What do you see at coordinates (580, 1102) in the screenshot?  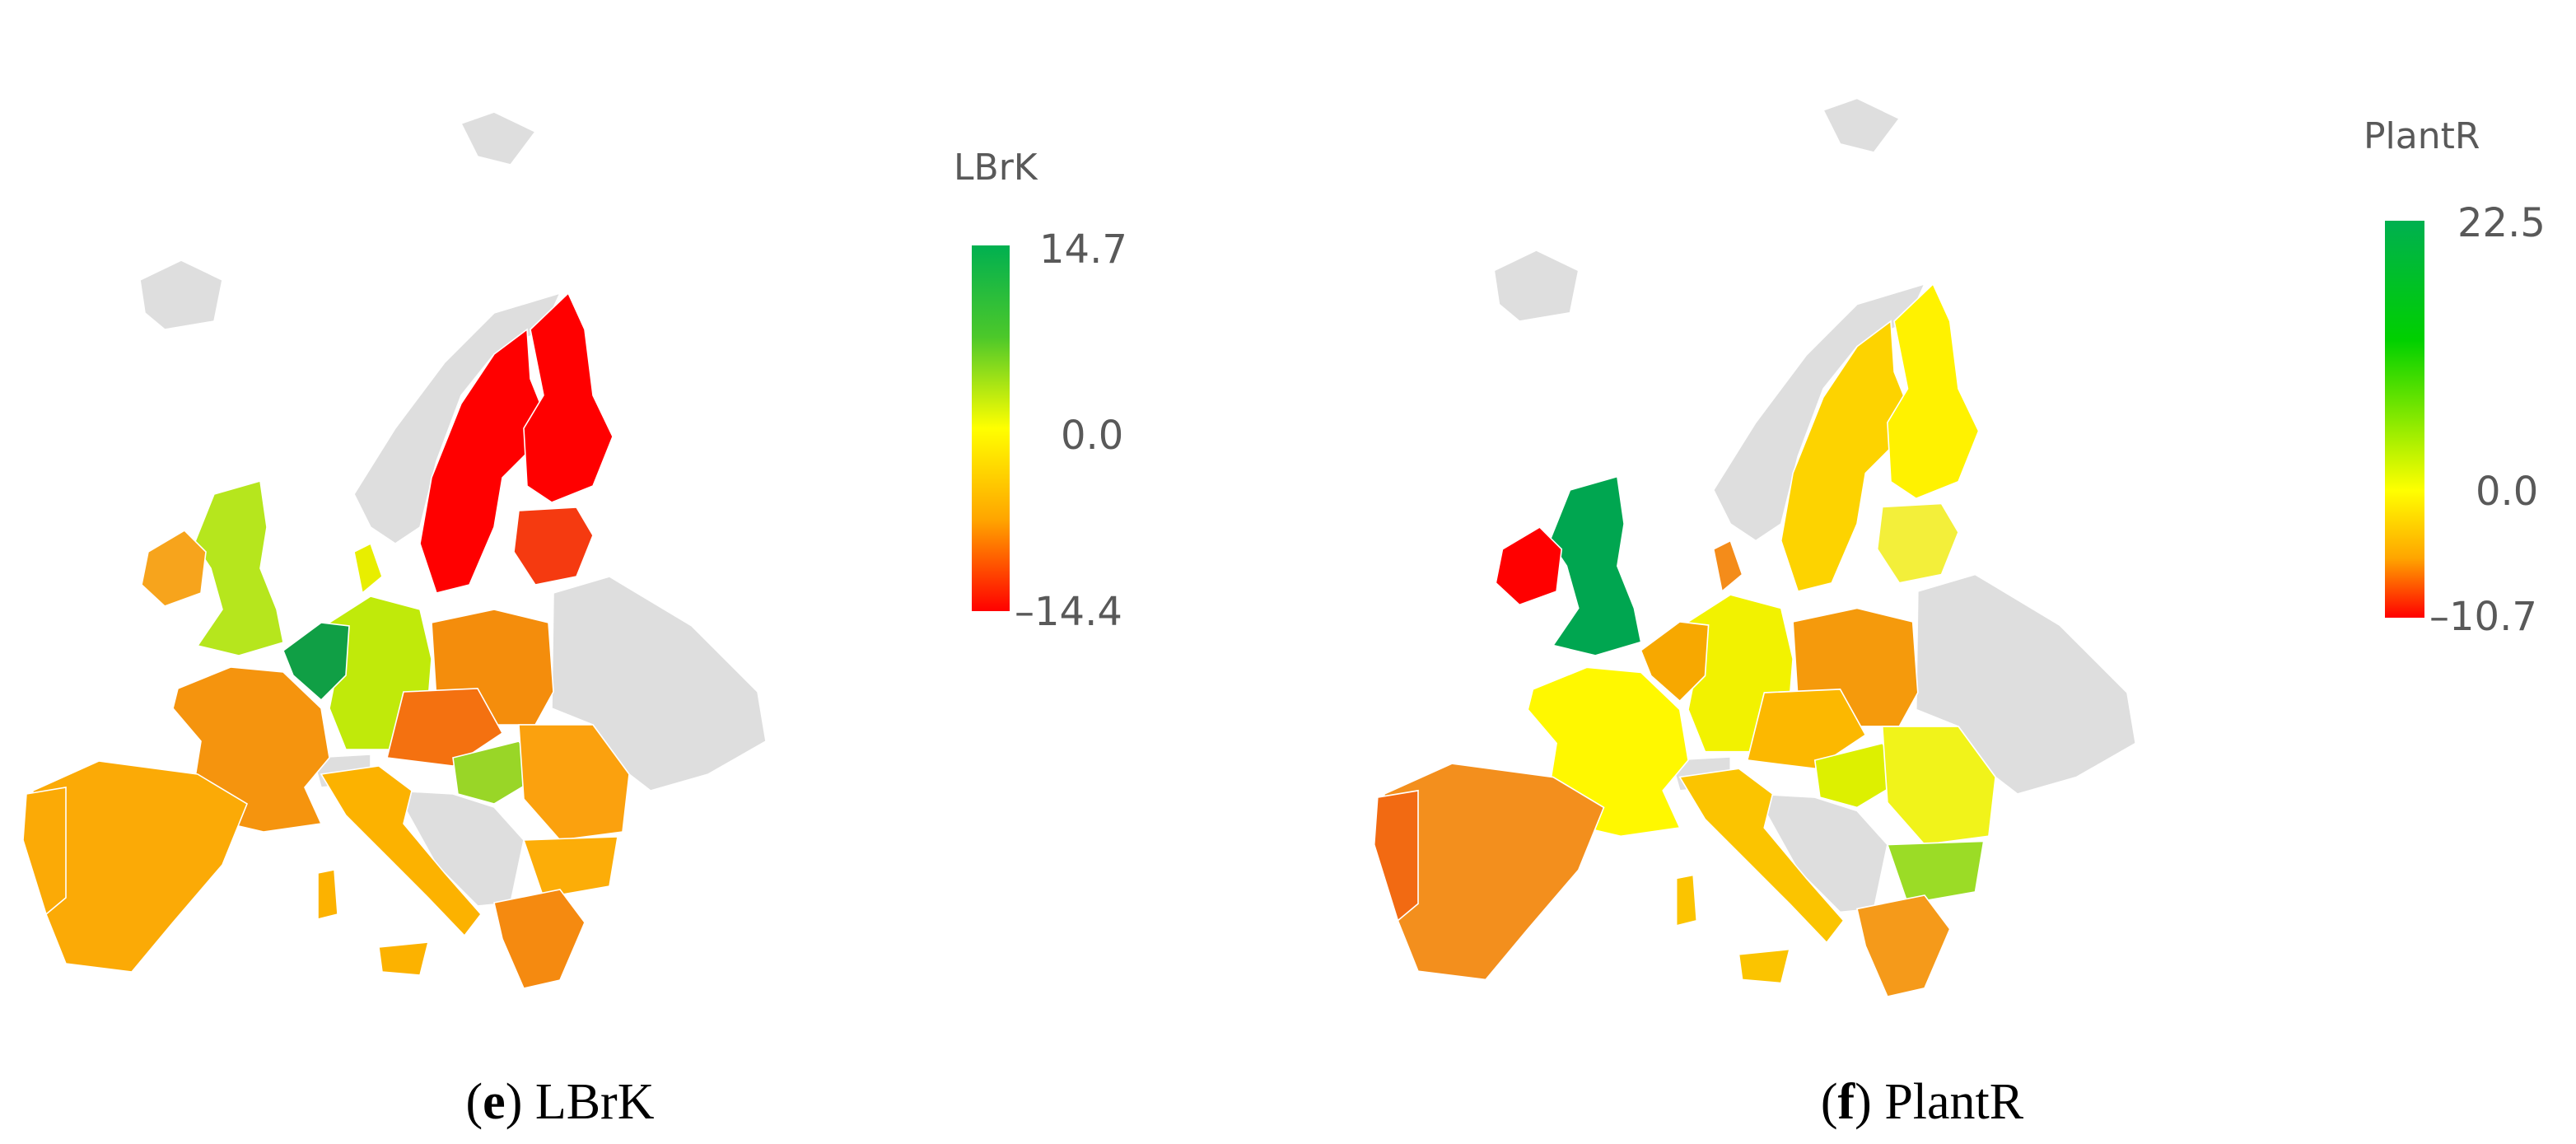 I see `caption-text: ) LBrK` at bounding box center [580, 1102].